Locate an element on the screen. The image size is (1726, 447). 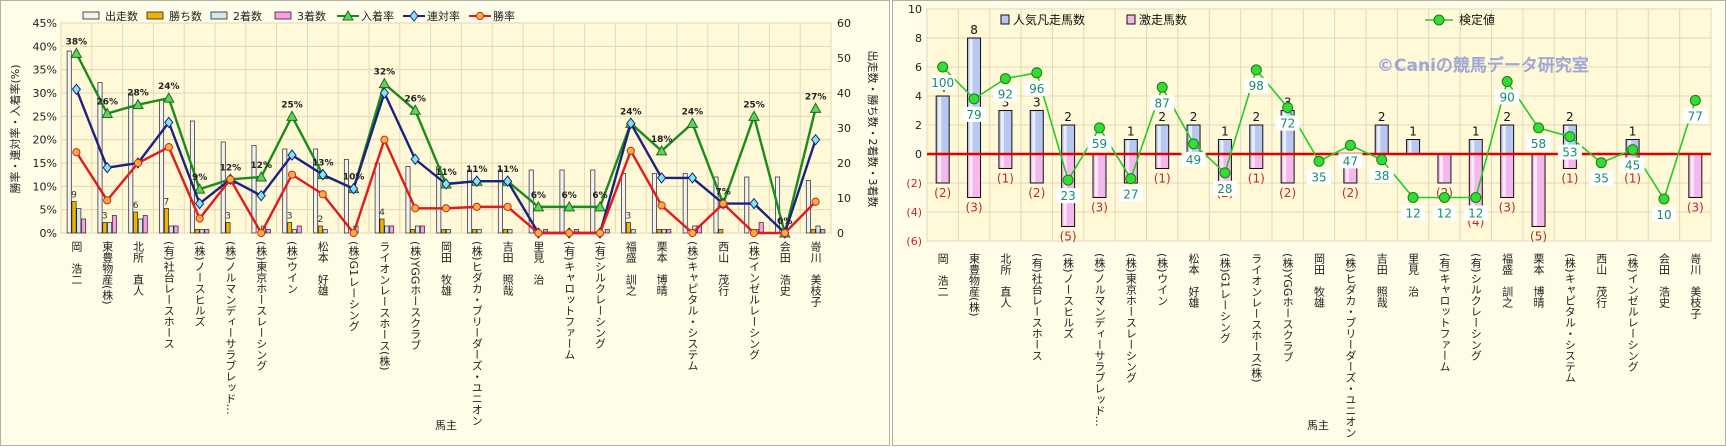
x-category-label: (株)キャピタル・システム is located at coordinates (1569, 318).